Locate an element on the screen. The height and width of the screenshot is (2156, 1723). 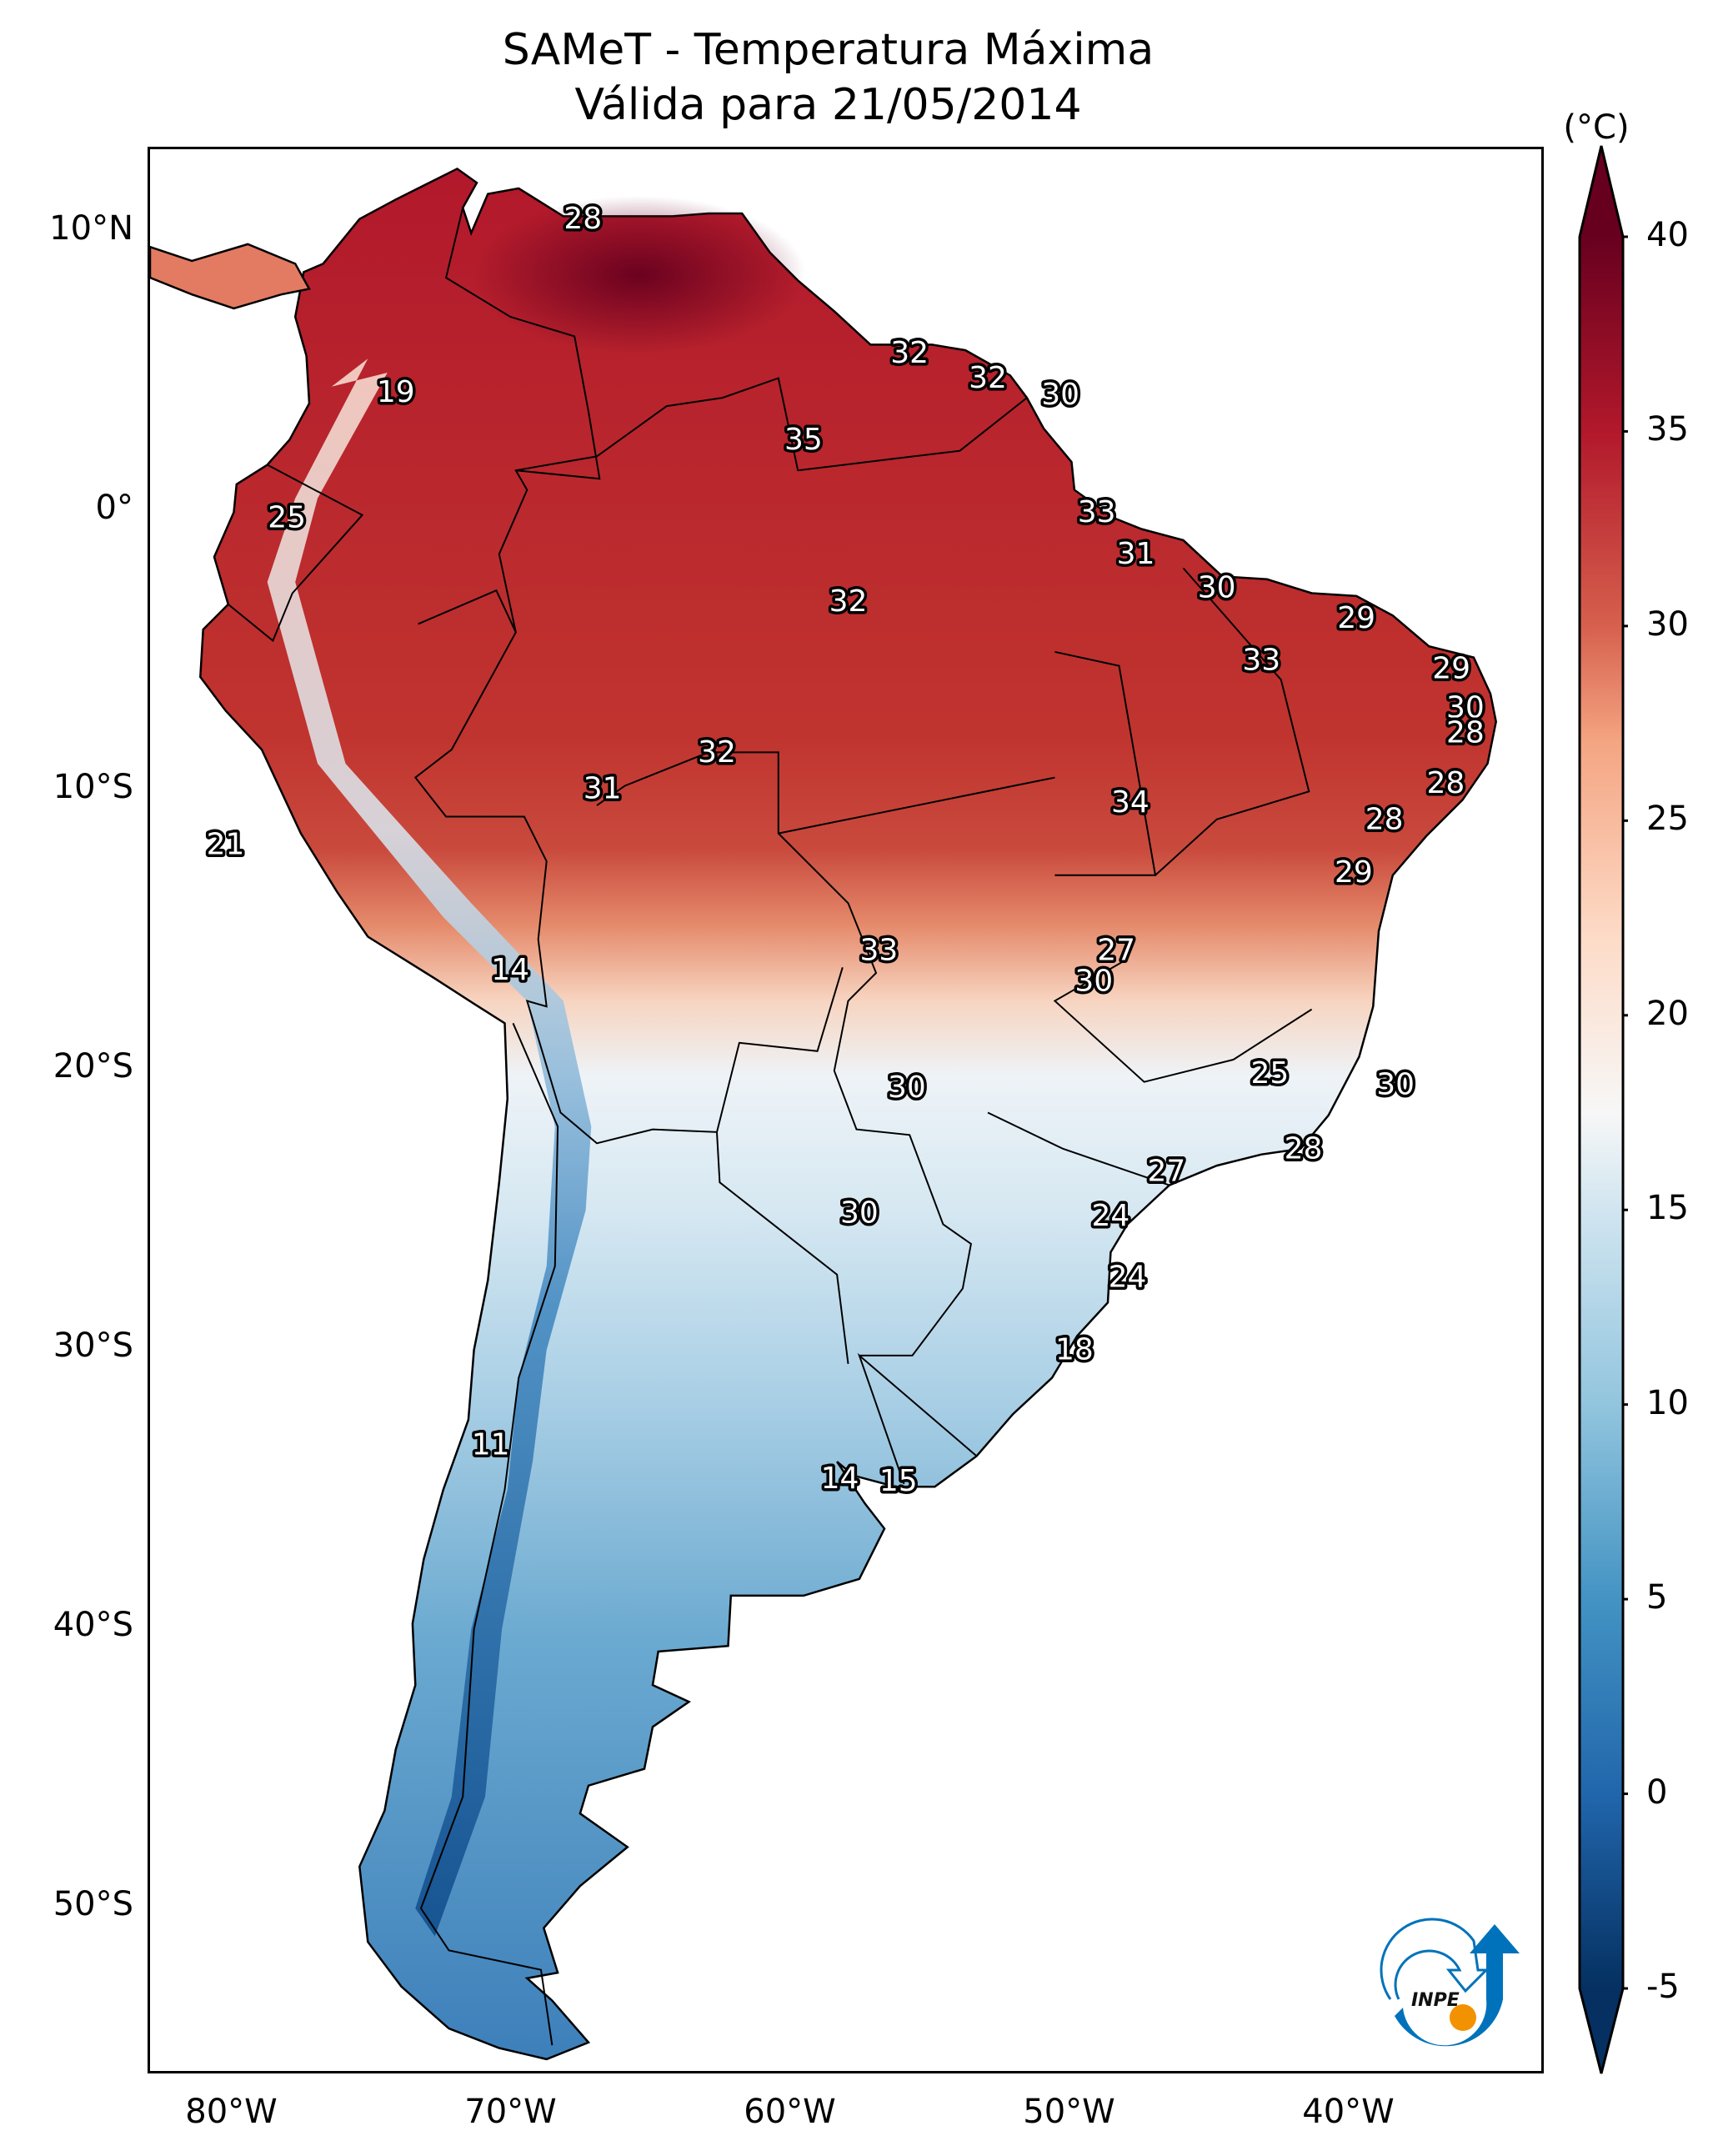
latitude-tick-label: 50°S is located at coordinates (93, 1904).